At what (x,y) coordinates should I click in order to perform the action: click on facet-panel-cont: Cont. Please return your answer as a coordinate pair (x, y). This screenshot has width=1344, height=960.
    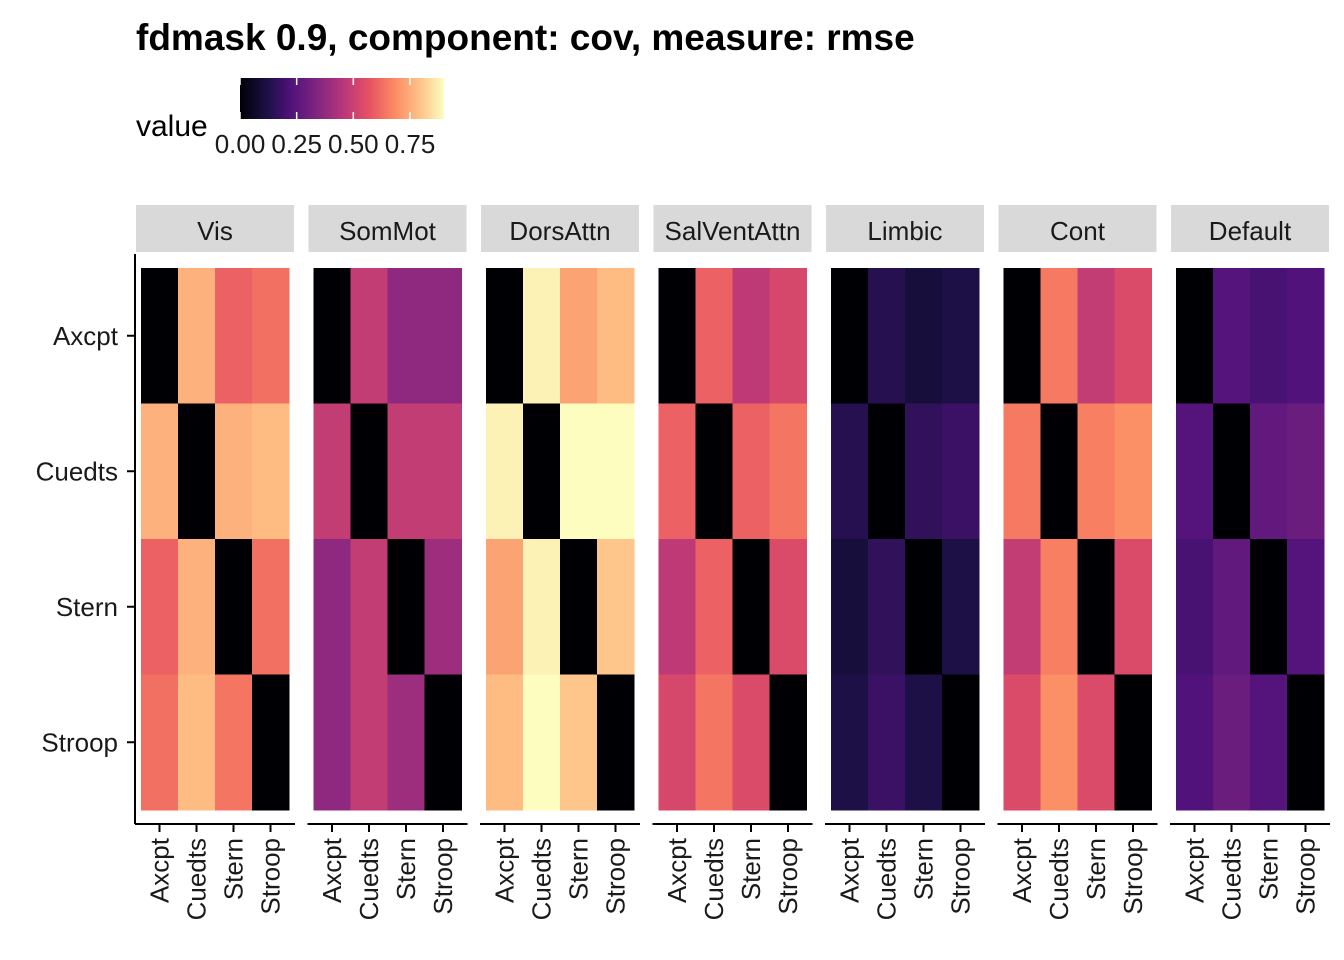
    Looking at the image, I should click on (1077, 508).